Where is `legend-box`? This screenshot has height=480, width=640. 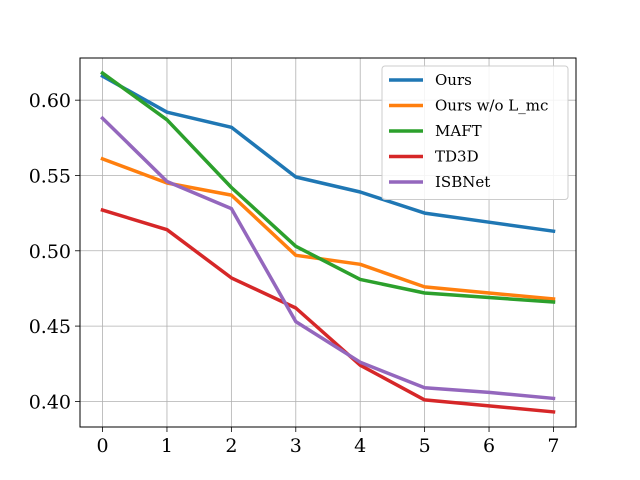
legend-box is located at coordinates (475, 132).